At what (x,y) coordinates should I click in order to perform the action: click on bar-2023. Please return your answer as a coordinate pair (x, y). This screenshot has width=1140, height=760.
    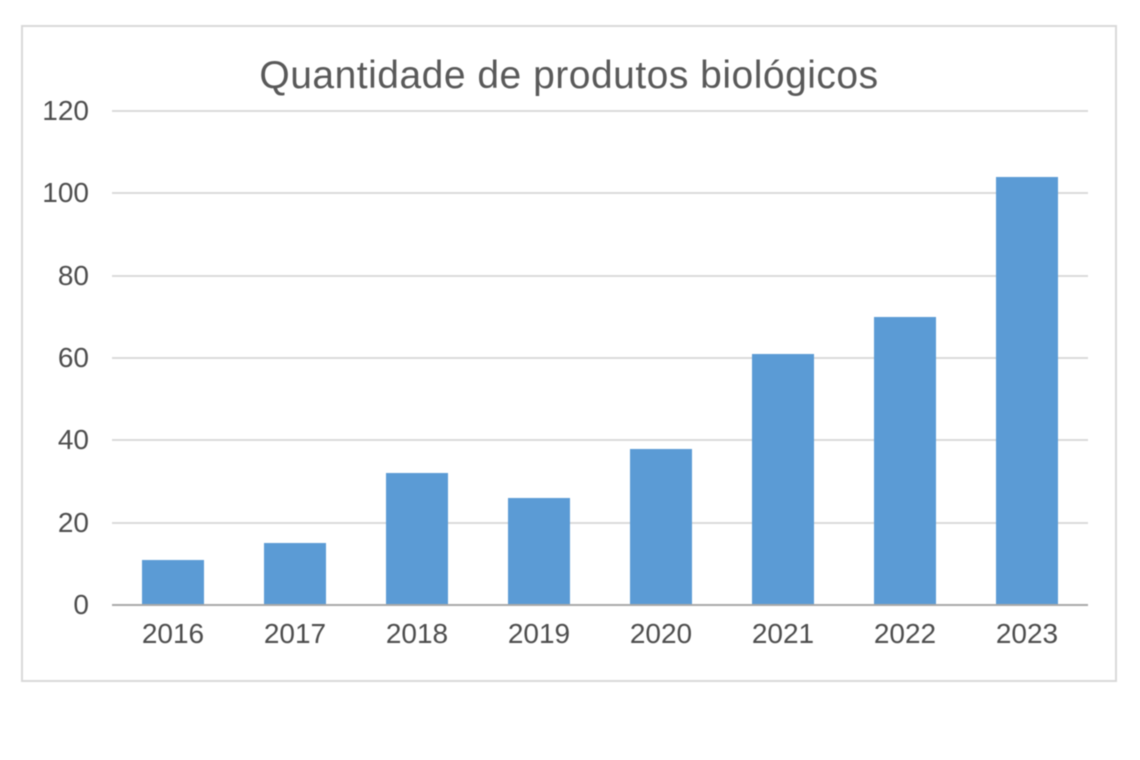
    Looking at the image, I should click on (1027, 391).